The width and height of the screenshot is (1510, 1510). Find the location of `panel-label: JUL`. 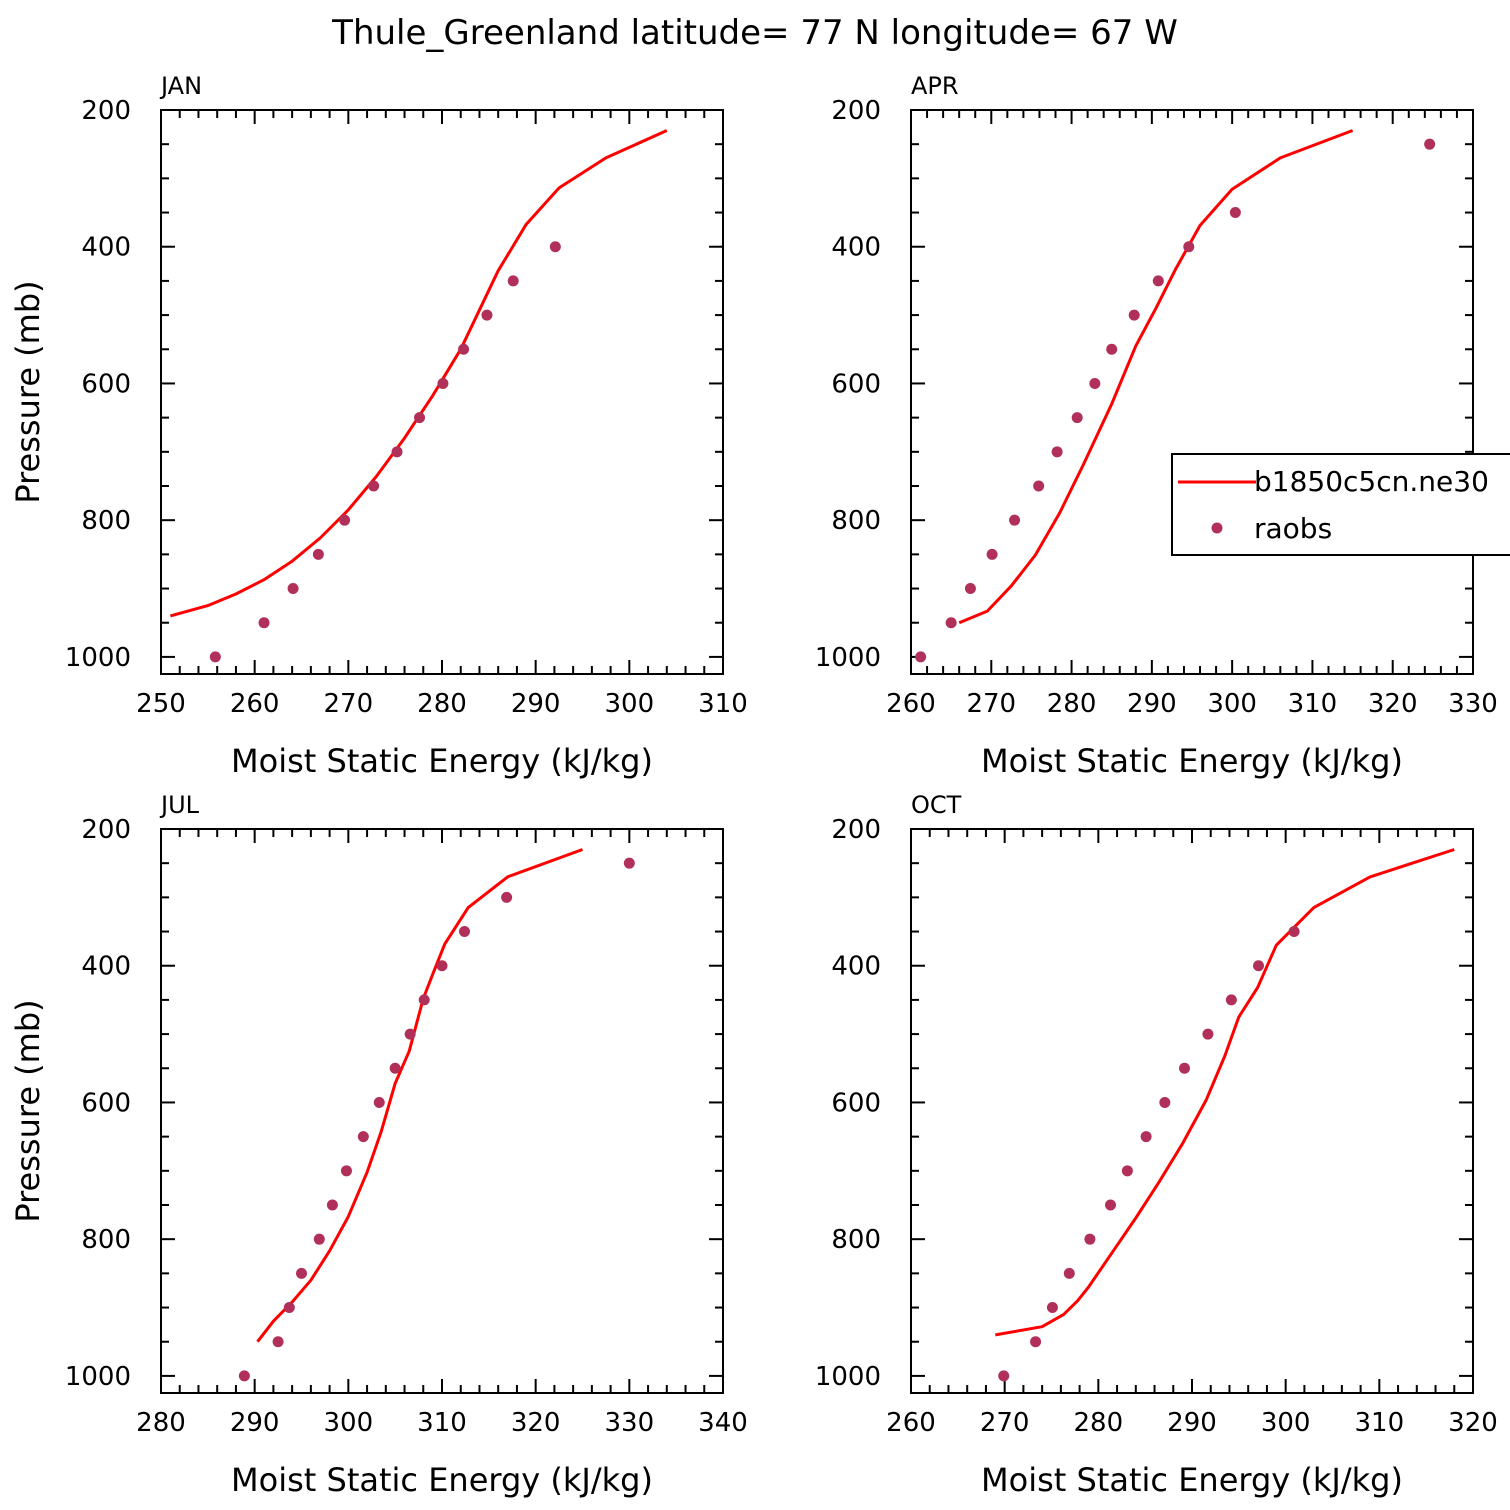

panel-label: JUL is located at coordinates (179, 805).